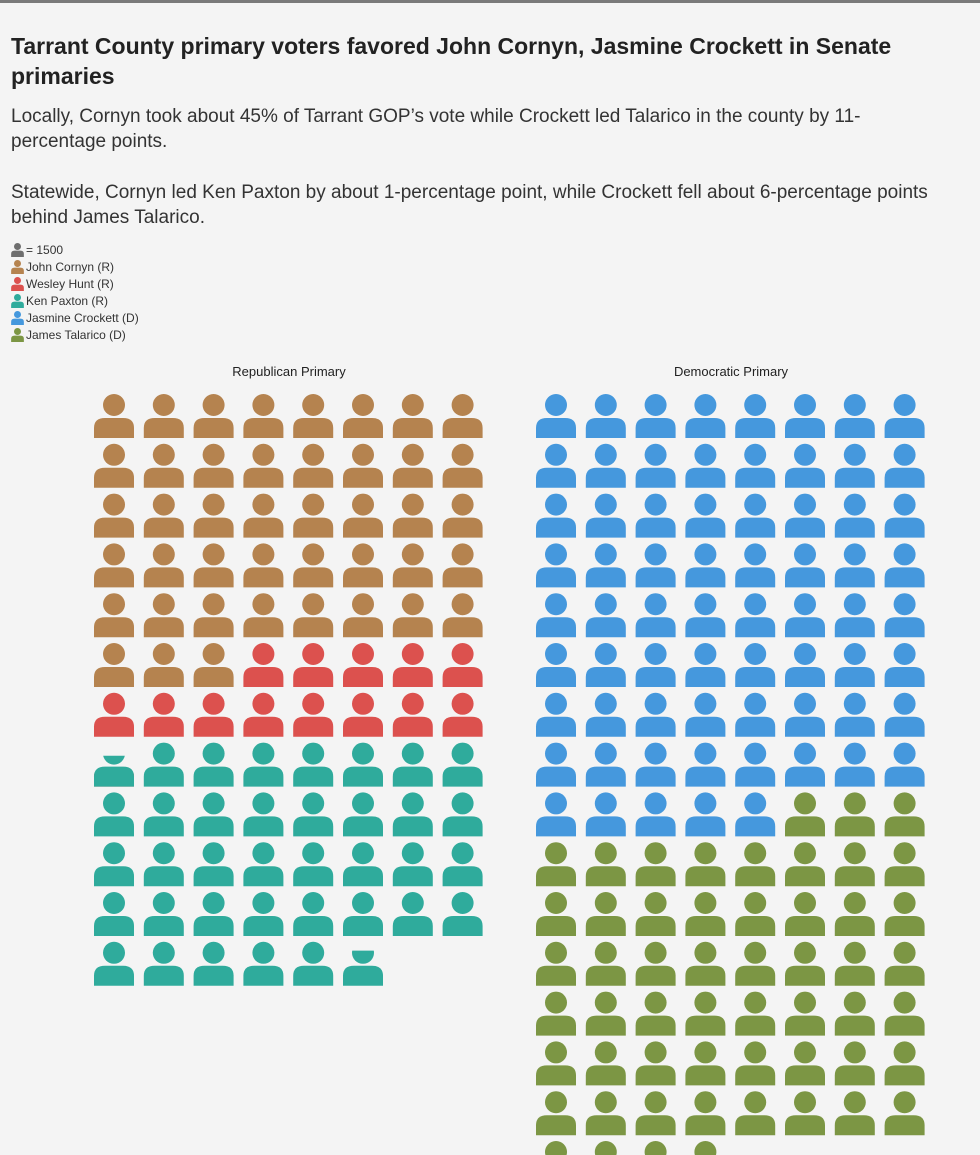 The width and height of the screenshot is (980, 1155). What do you see at coordinates (75, 334) in the screenshot?
I see `legend-item-talarico: James Talarico (D)` at bounding box center [75, 334].